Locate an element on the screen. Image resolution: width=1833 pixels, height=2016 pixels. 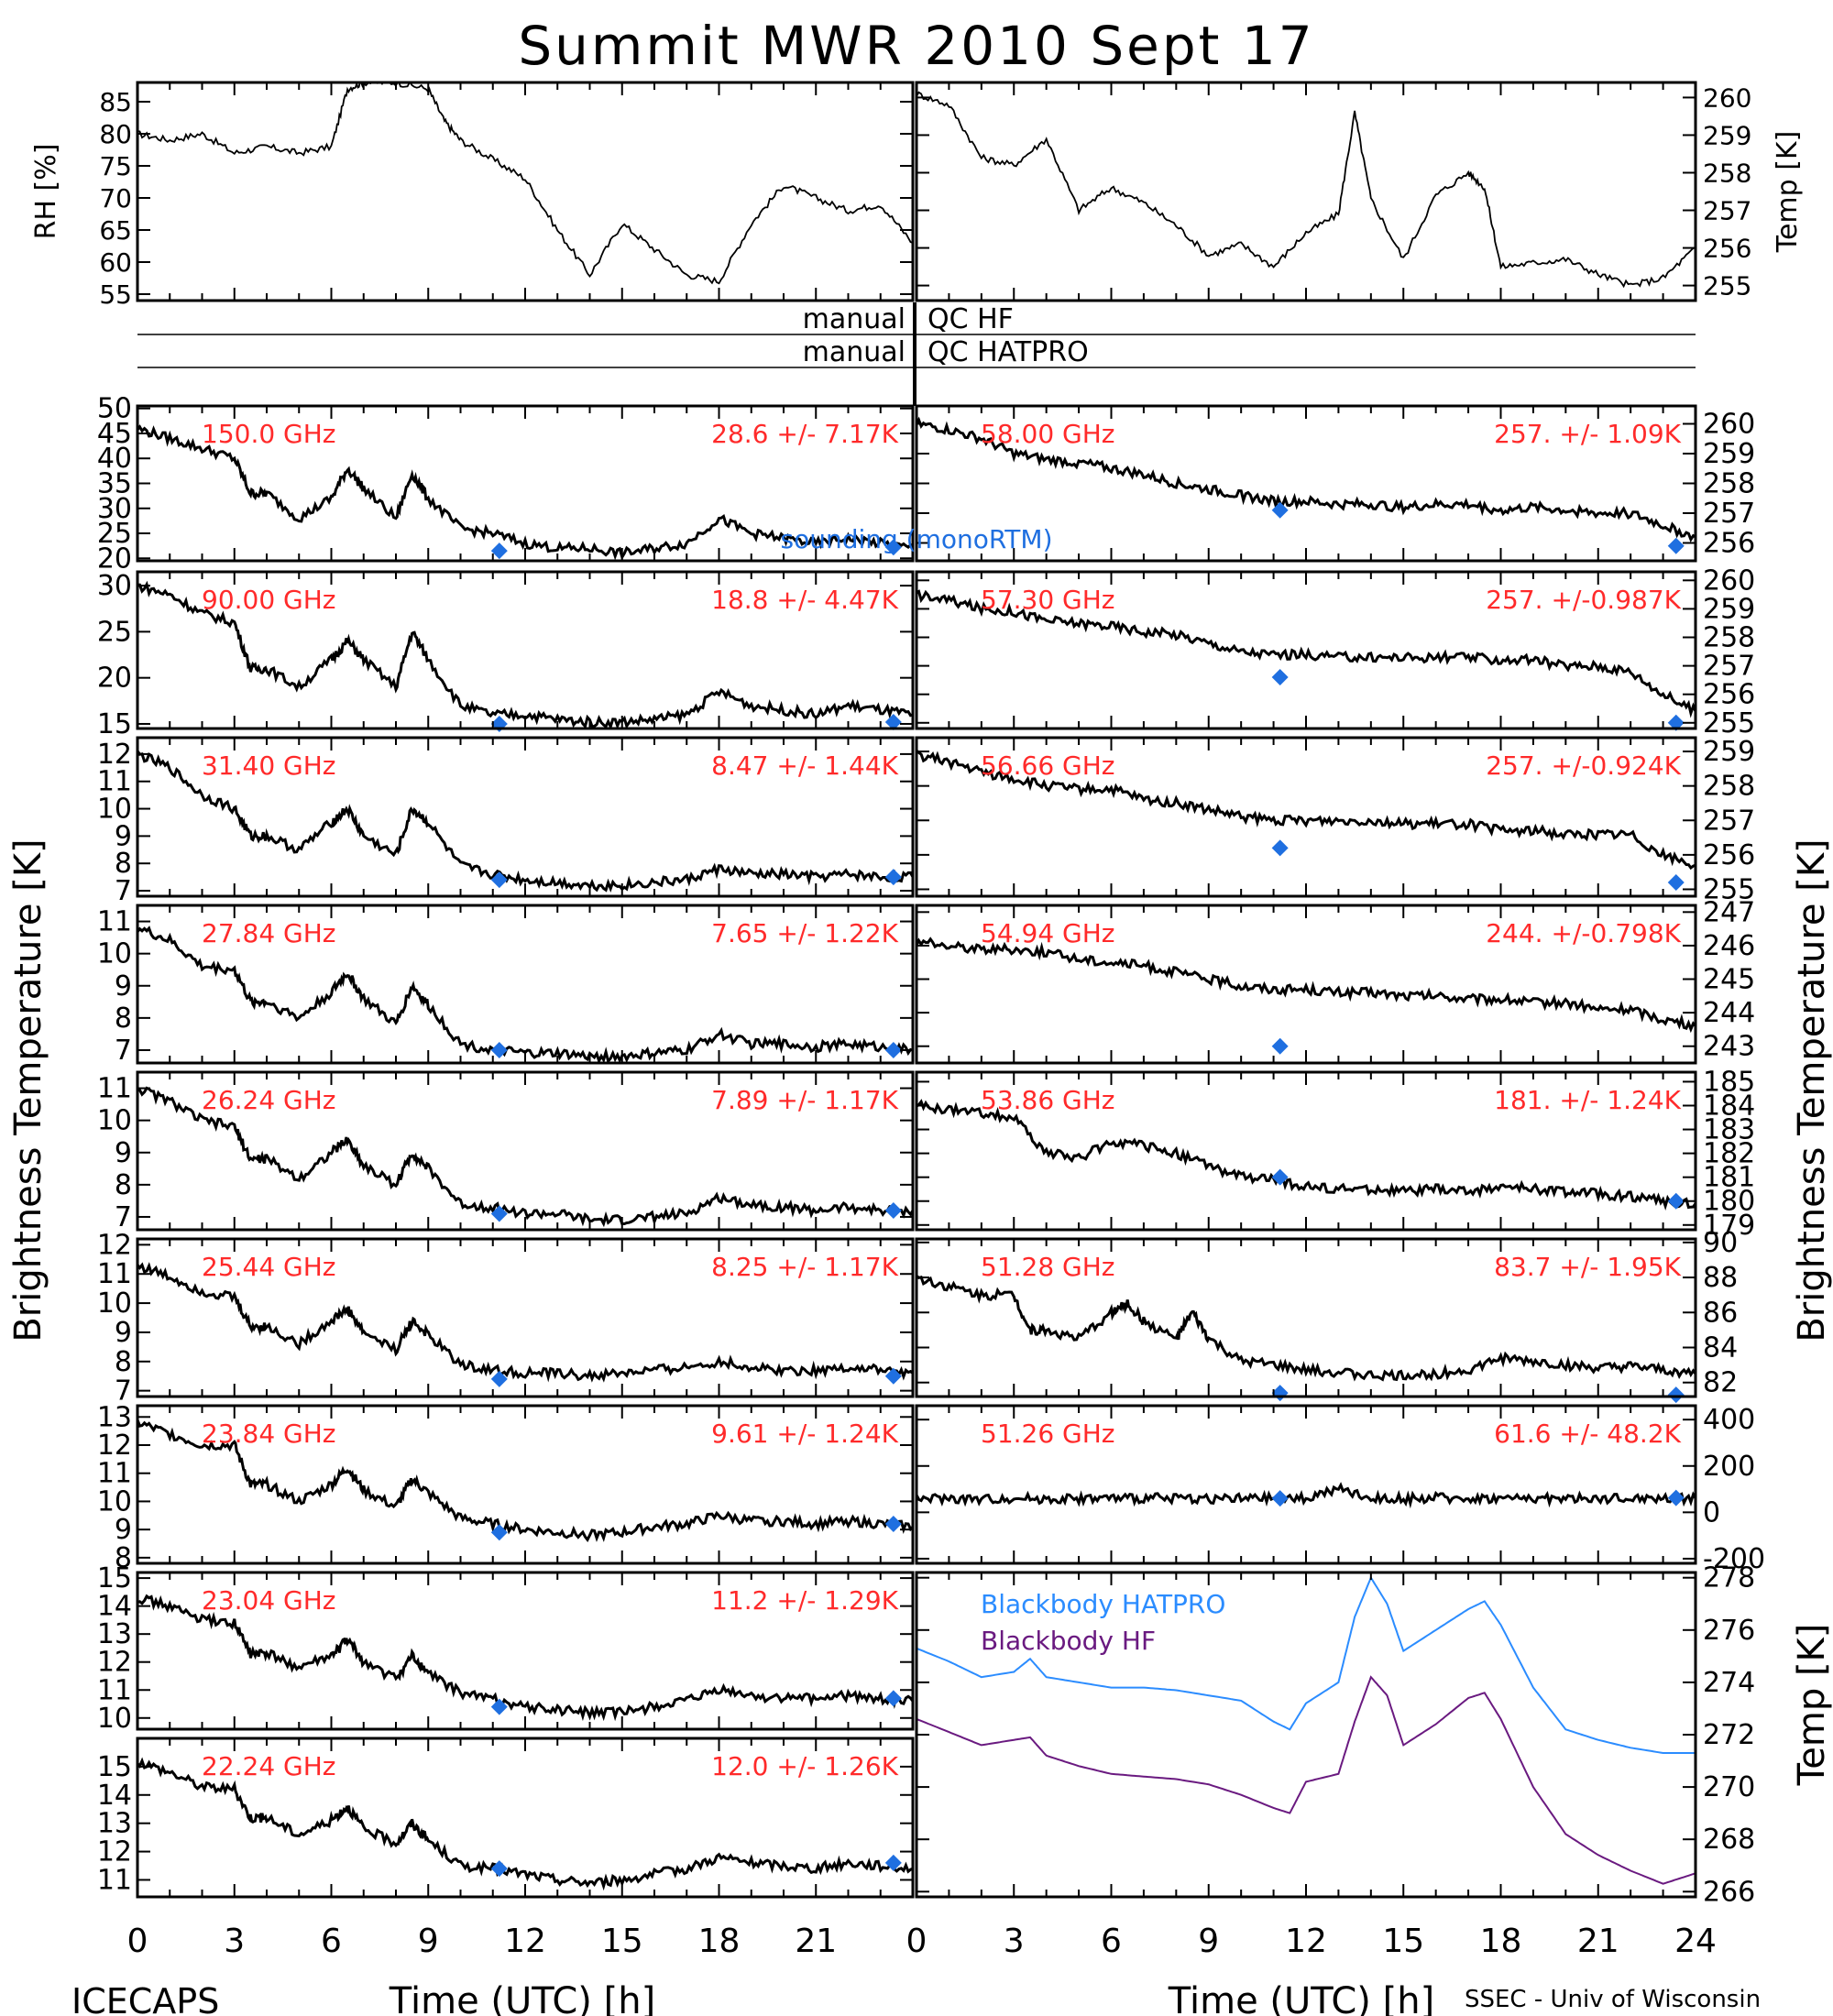
qc-hf-left: manual is located at coordinates (854, 319).